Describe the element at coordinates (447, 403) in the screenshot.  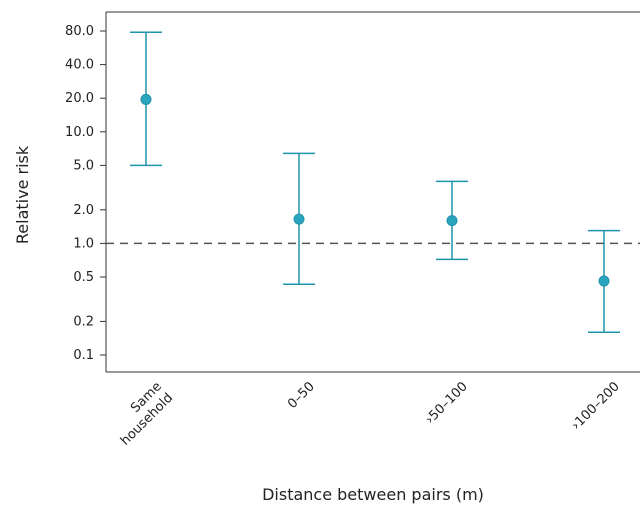
I see `x-tick-label: ›50–100` at that location.